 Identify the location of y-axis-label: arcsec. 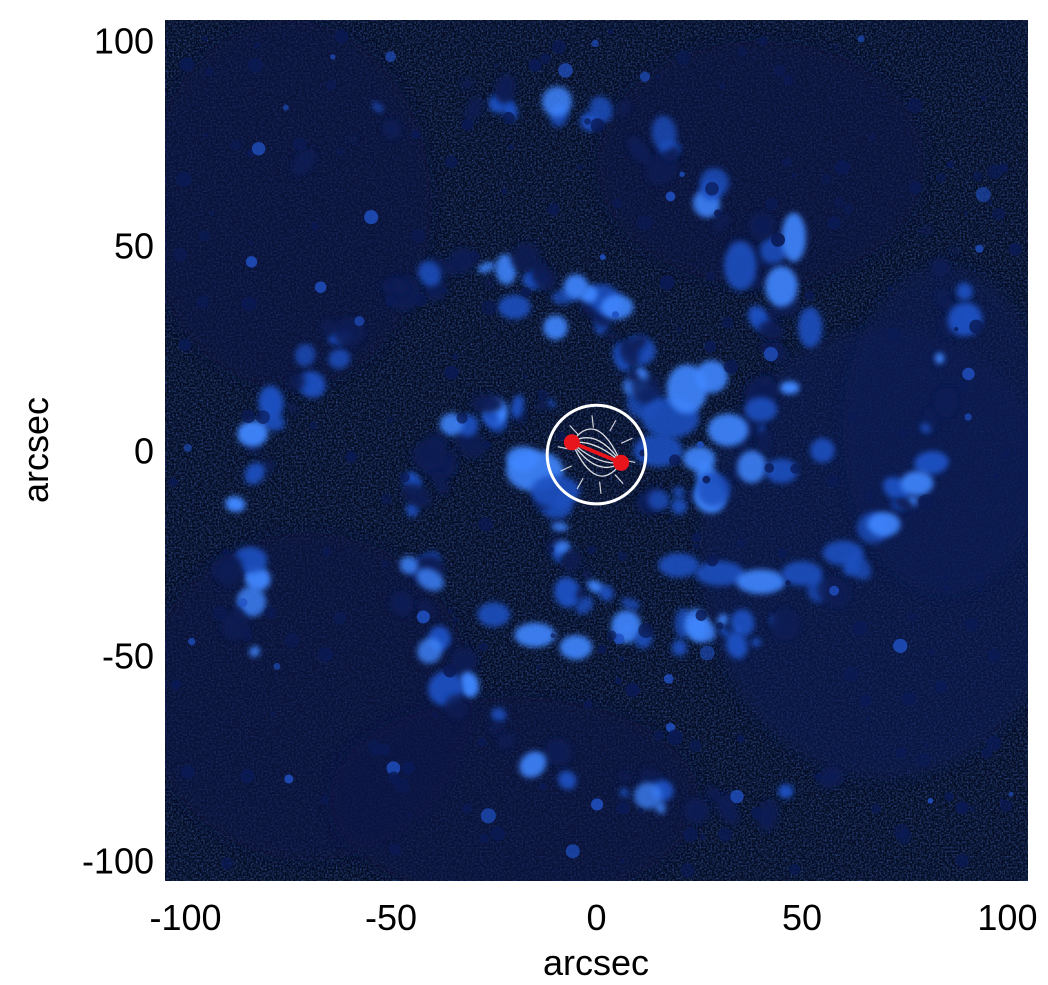
(35, 450).